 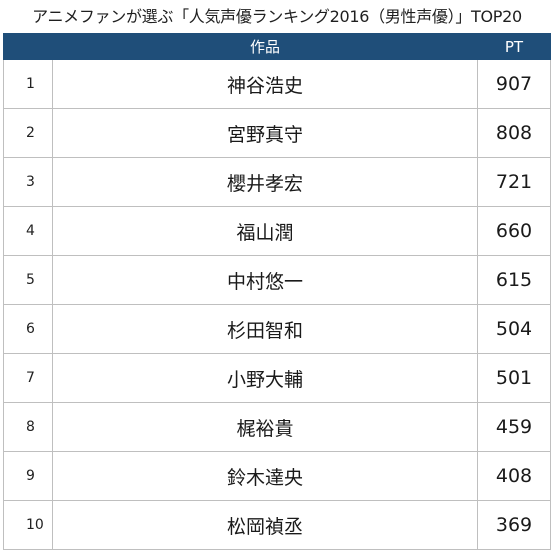 What do you see at coordinates (265, 476) in the screenshot?
I see `name-cell: 鈴木達央` at bounding box center [265, 476].